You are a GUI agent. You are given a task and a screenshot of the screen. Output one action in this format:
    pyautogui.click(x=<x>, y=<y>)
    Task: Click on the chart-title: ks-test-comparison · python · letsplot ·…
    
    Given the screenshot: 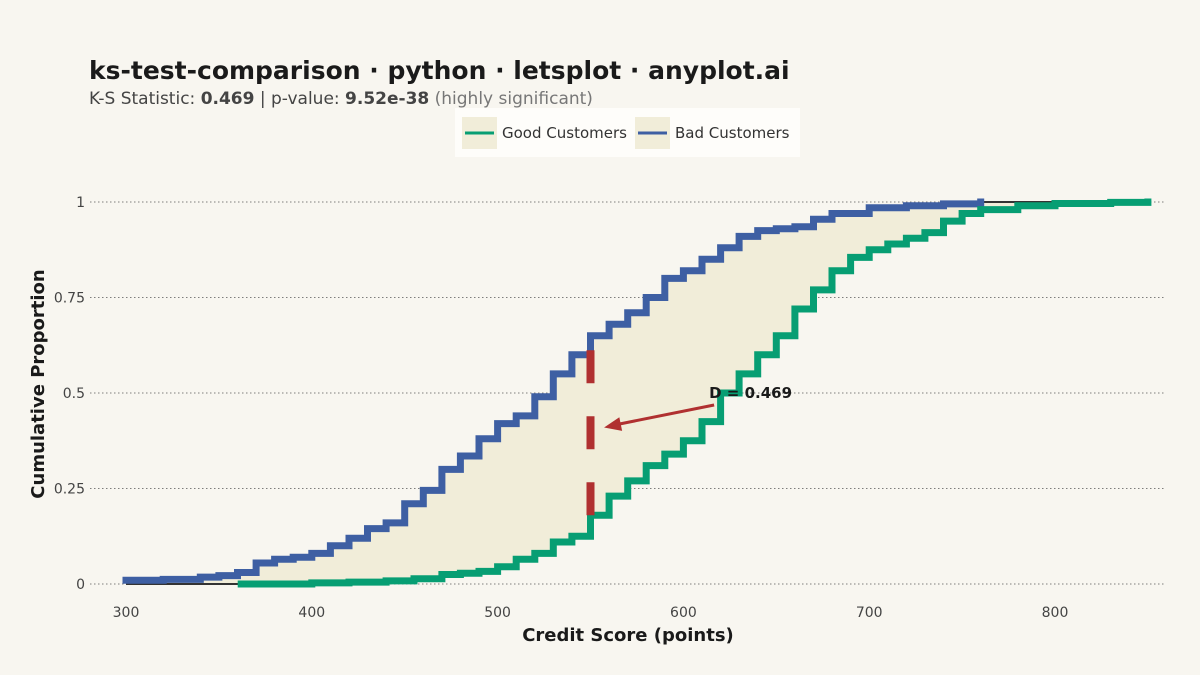 What is the action you would take?
    pyautogui.click(x=439, y=70)
    